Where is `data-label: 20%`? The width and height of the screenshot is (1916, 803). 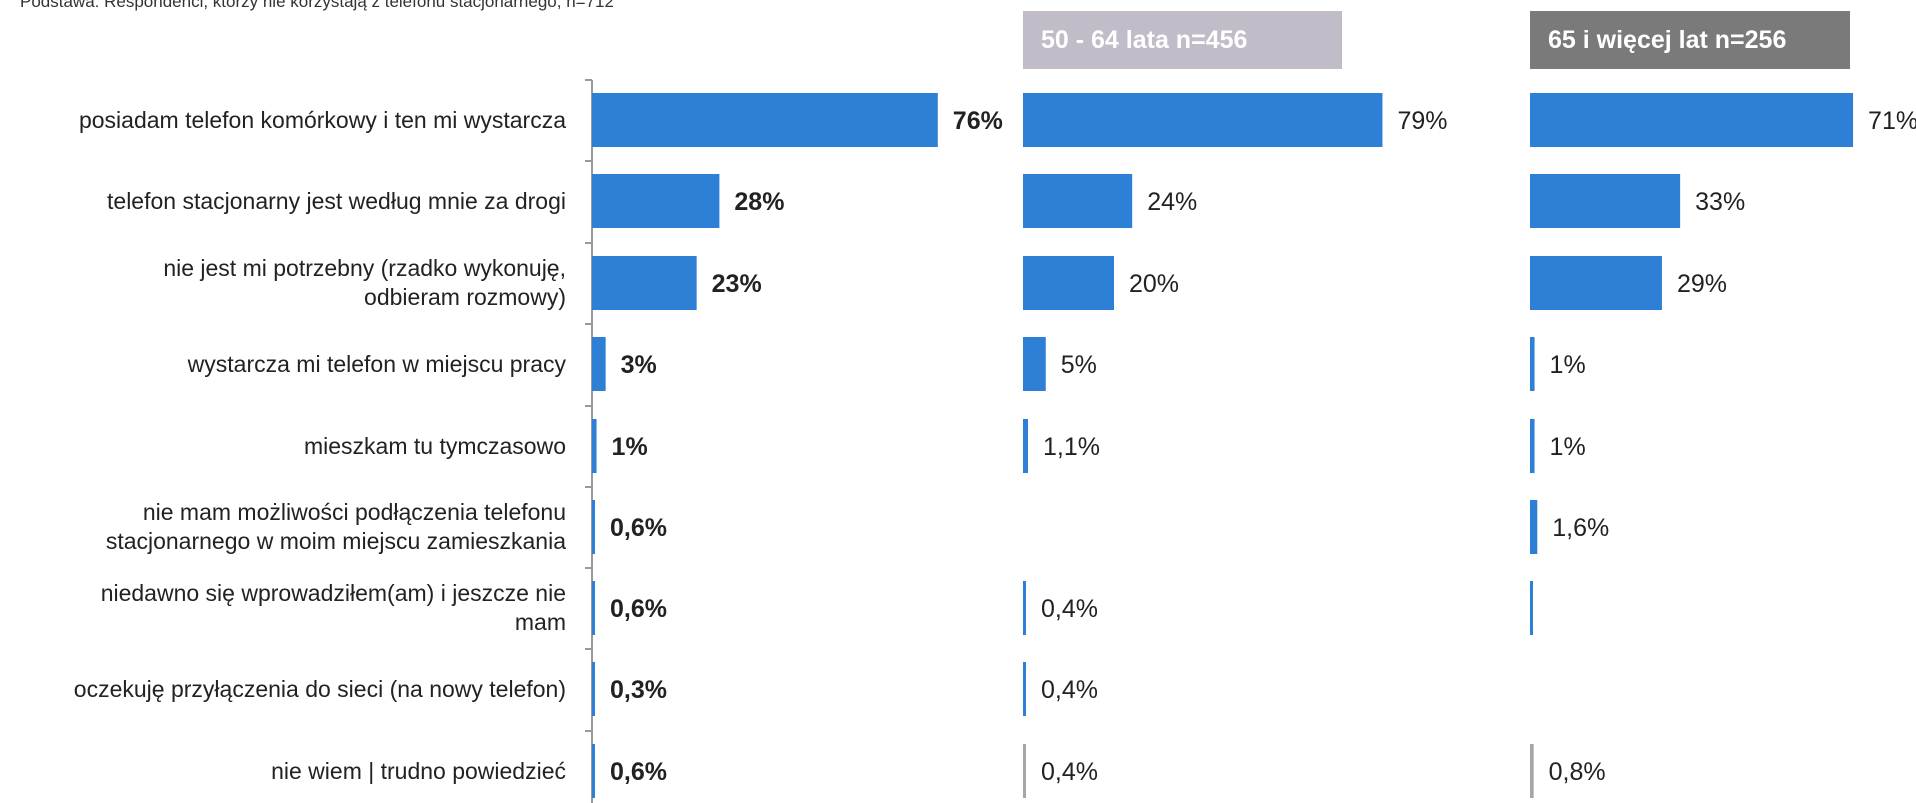 data-label: 20% is located at coordinates (1154, 284).